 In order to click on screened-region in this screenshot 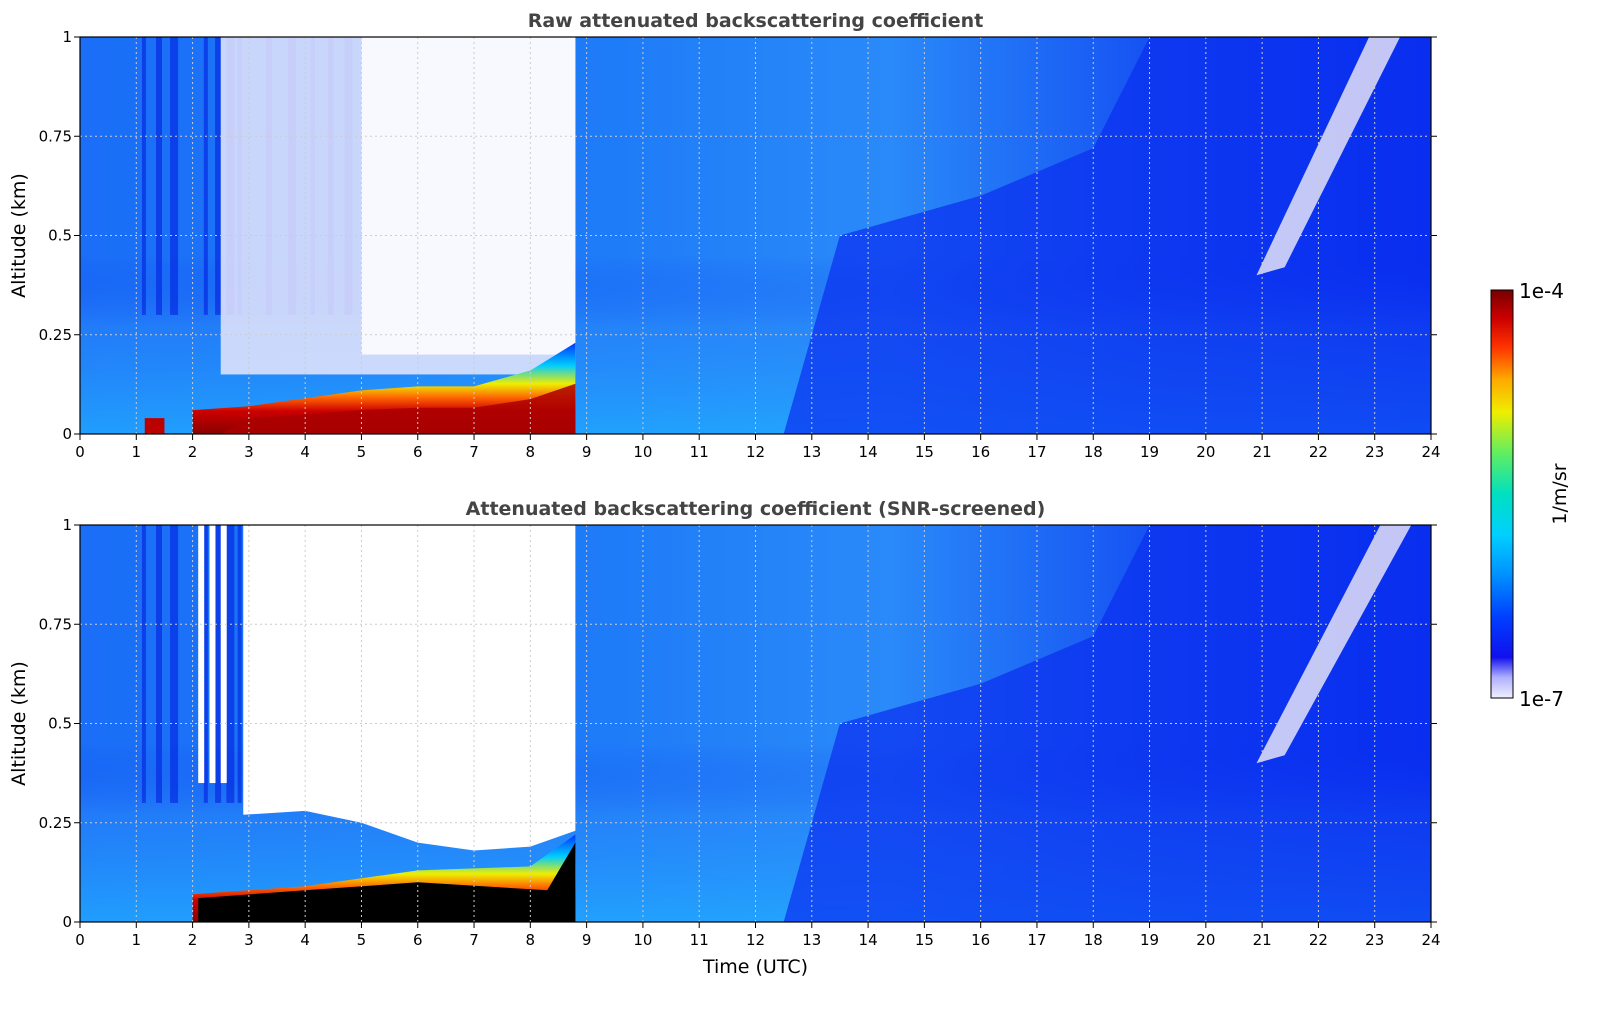, I will do `click(409, 688)`.